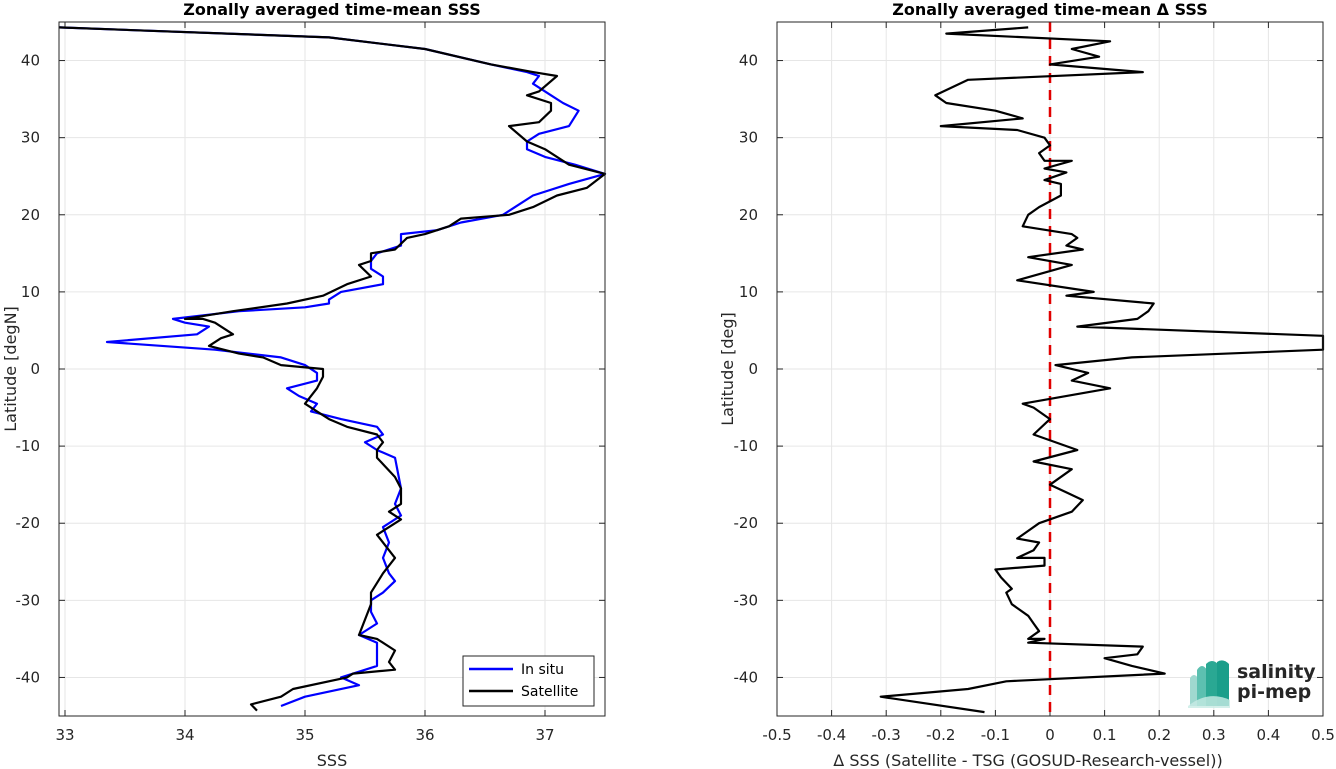 Image resolution: width=1336 pixels, height=769 pixels. Describe the element at coordinates (28, 523) in the screenshot. I see `left-ytick-label: -20` at that location.